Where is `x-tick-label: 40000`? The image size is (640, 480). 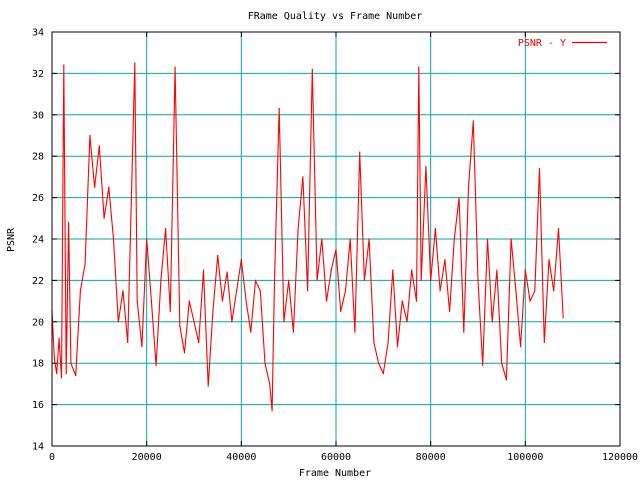
x-tick-label: 40000 is located at coordinates (241, 457).